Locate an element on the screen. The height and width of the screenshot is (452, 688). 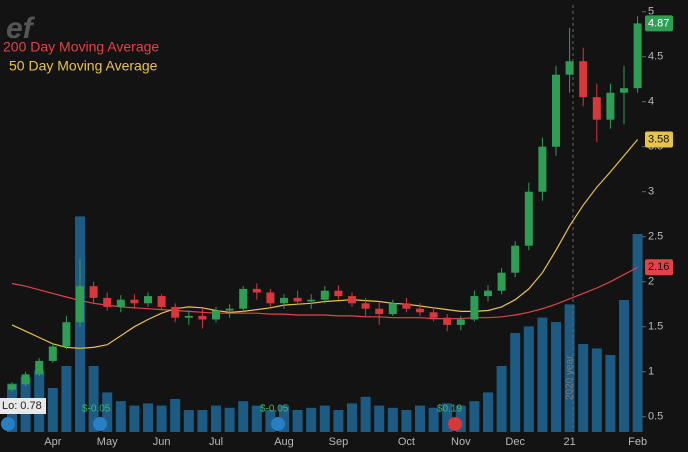
x-tick-label: Oct is located at coordinates (406, 442).